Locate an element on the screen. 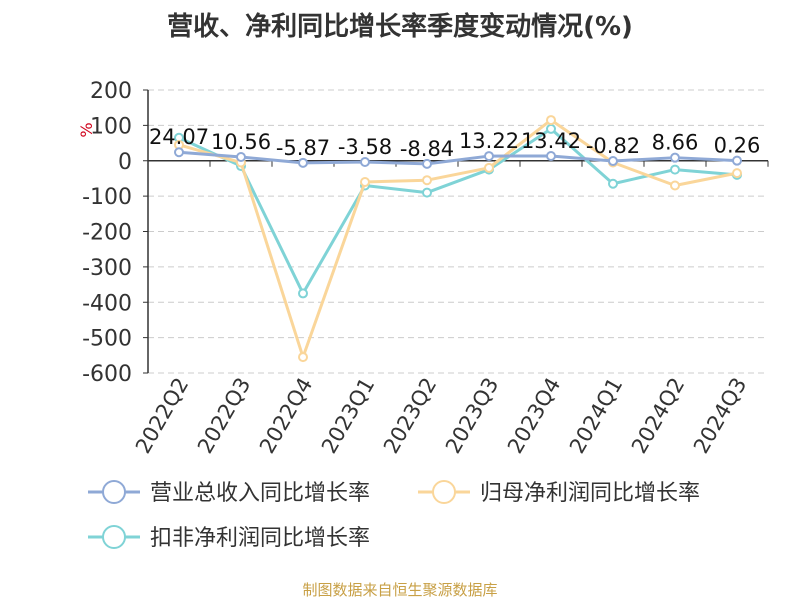 Image resolution: width=800 pixels, height=600 pixels. x-tick-label: 2024Q3 is located at coordinates (720, 416).